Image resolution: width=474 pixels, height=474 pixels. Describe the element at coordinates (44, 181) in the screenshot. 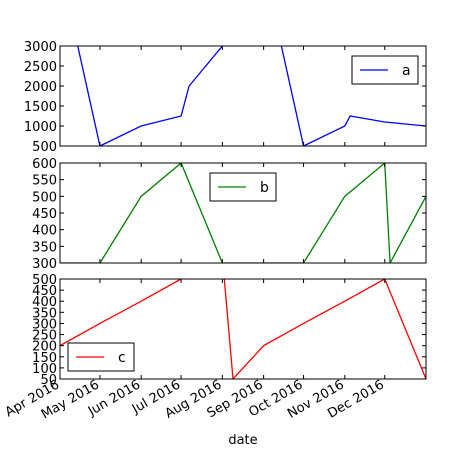

I see `y-tick-label: 550` at that location.